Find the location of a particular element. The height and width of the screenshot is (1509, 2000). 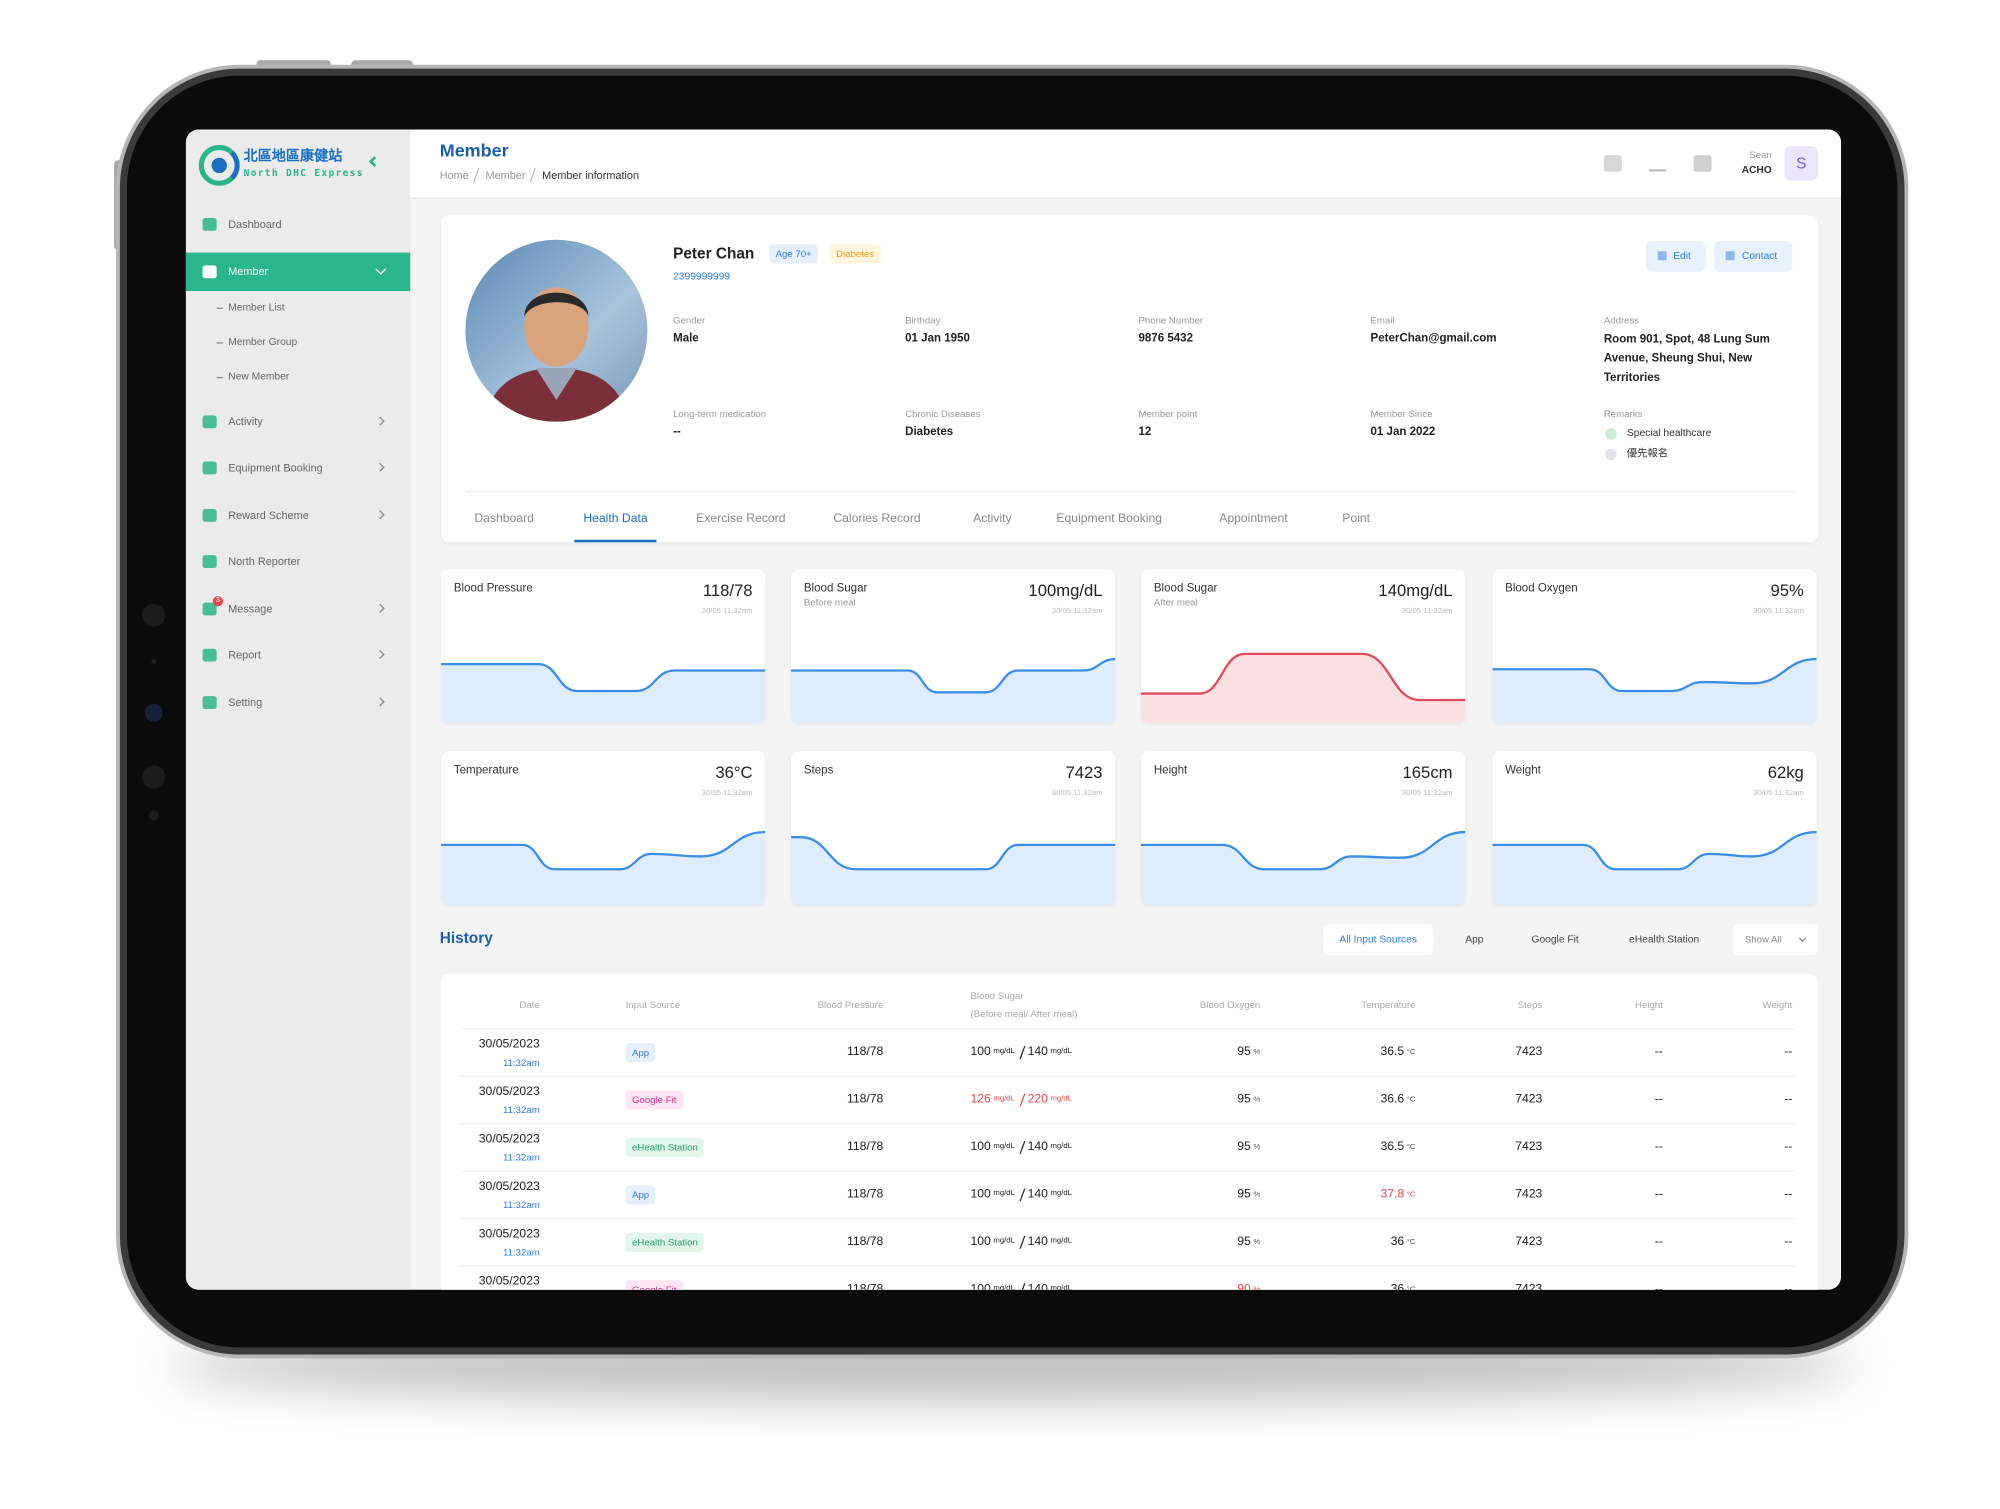

temperature: 36.5 is located at coordinates (1392, 1052).